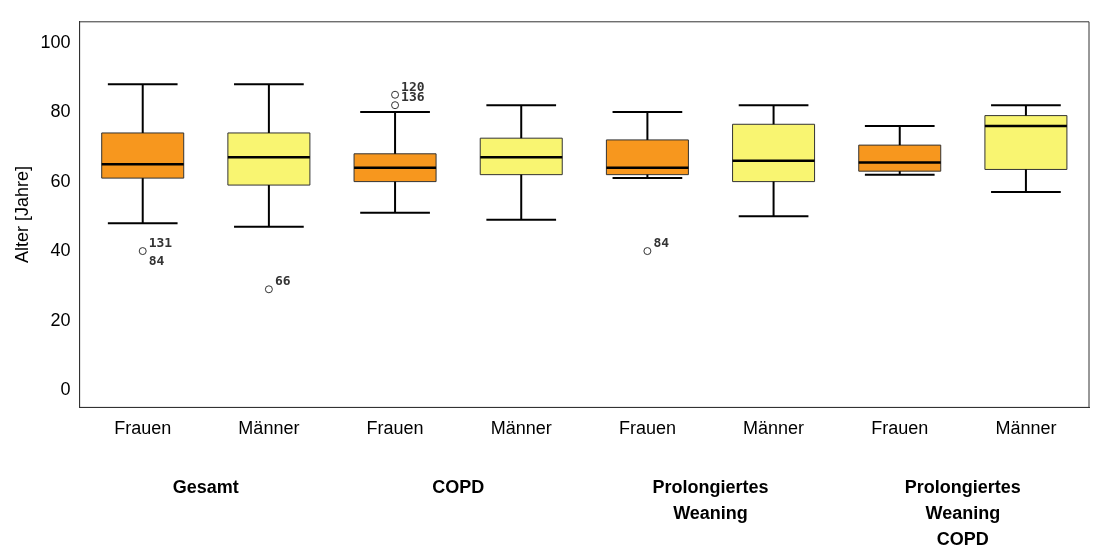 The image size is (1102, 559). What do you see at coordinates (55, 41) in the screenshot?
I see `y-tick-label: 100` at bounding box center [55, 41].